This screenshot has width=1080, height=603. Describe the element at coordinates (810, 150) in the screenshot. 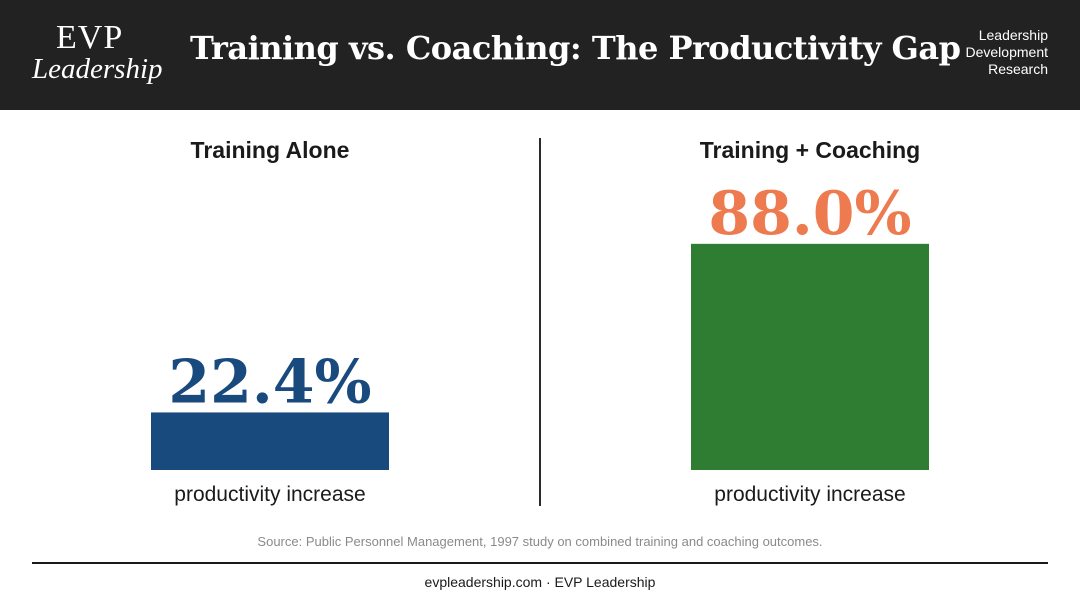

I see `category-label: Training + Coaching` at that location.